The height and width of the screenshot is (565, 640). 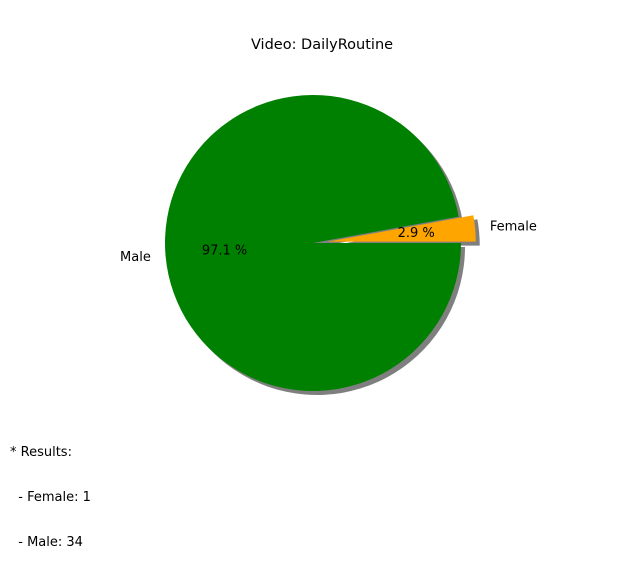 I want to click on slice-female, so click(x=401, y=228).